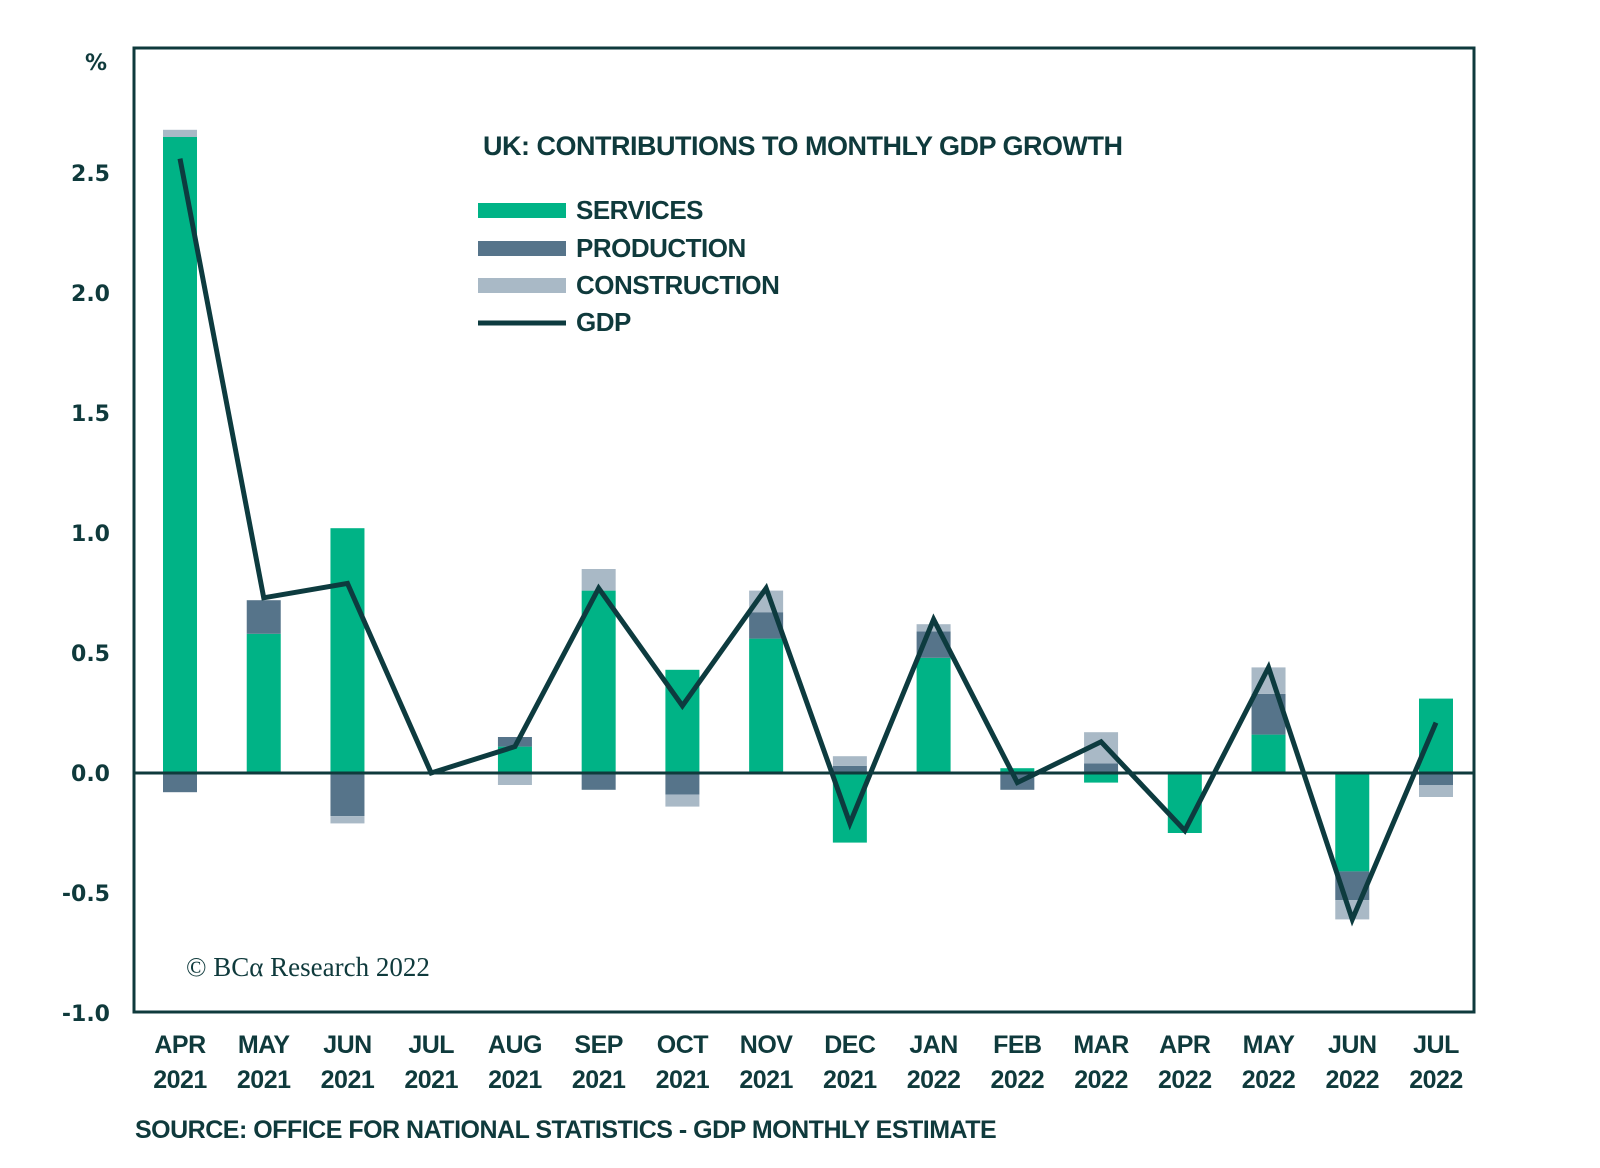 This screenshot has height=1168, width=1600. I want to click on bar-production-jun-2021, so click(347, 795).